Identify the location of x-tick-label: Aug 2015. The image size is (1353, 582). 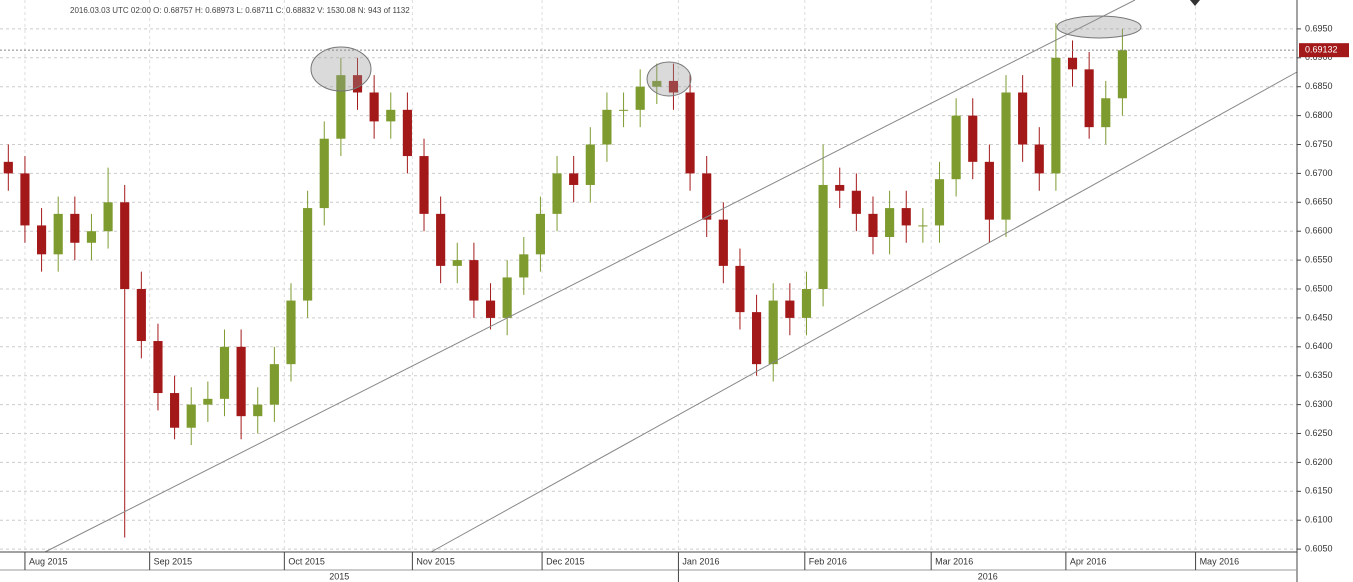
(48, 561).